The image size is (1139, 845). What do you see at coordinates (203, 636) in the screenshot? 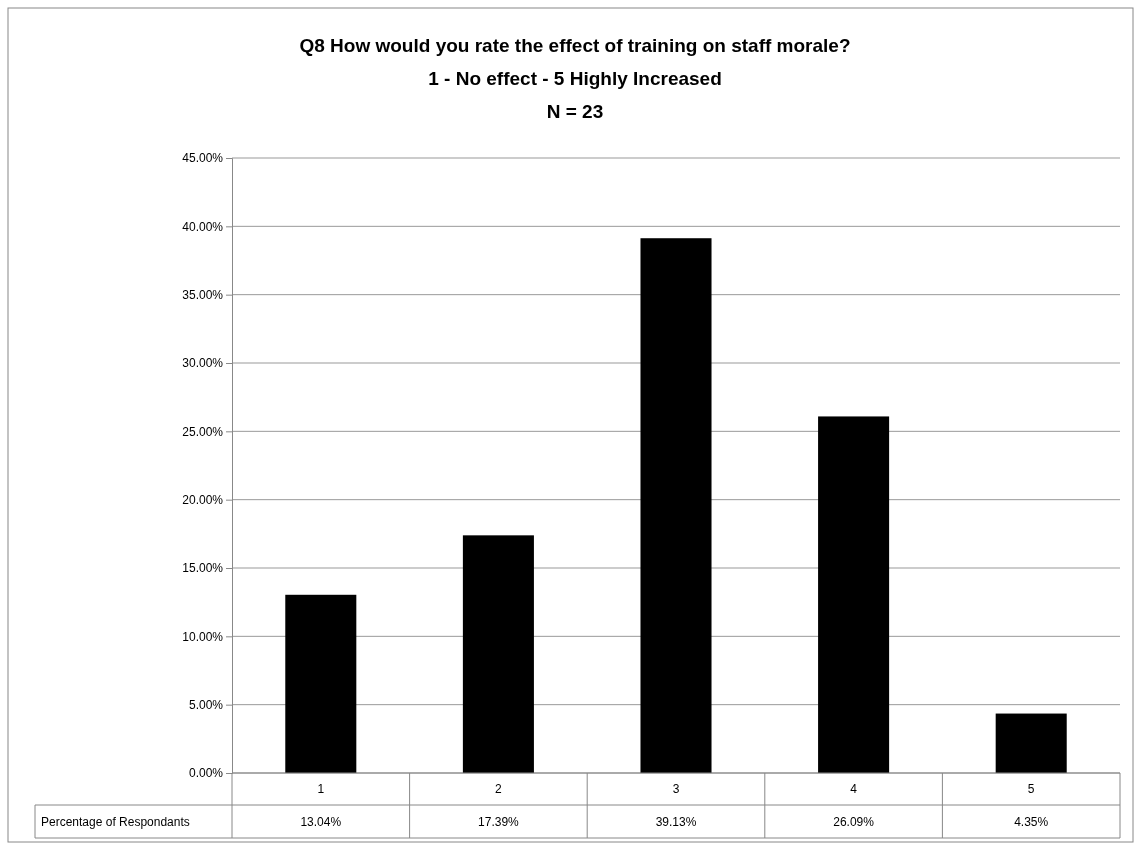
I see `y-tick-label: 10.00%` at bounding box center [203, 636].